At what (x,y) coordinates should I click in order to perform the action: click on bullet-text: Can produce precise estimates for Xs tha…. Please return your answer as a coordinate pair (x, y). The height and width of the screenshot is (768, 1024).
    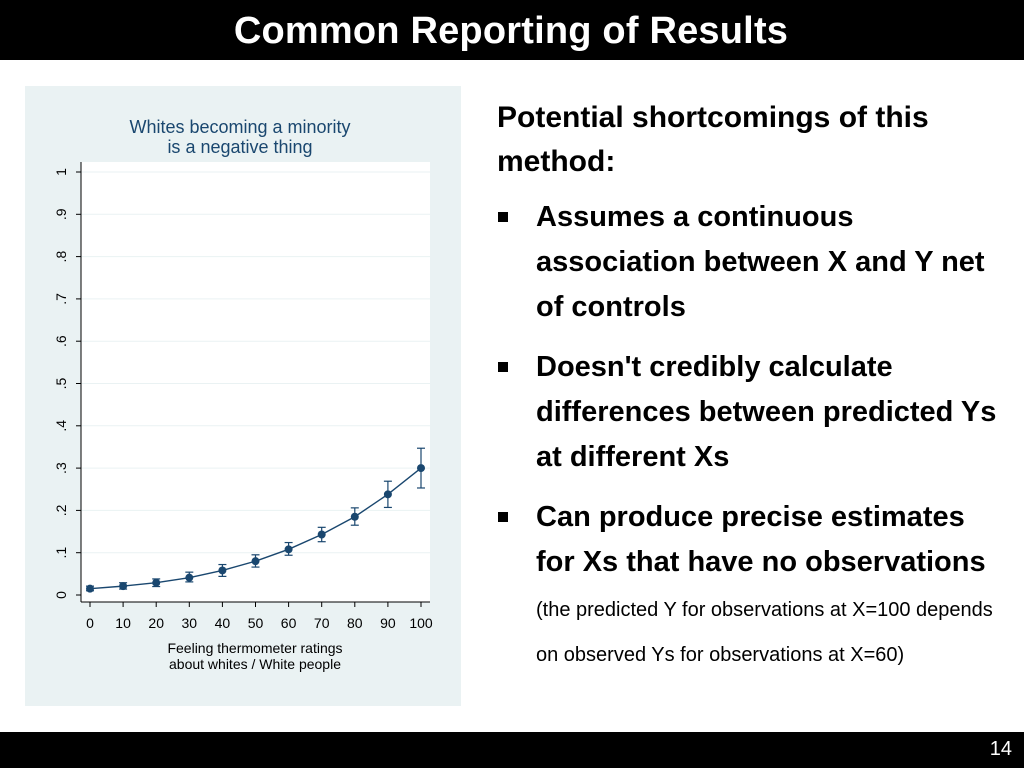
    Looking at the image, I should click on (761, 539).